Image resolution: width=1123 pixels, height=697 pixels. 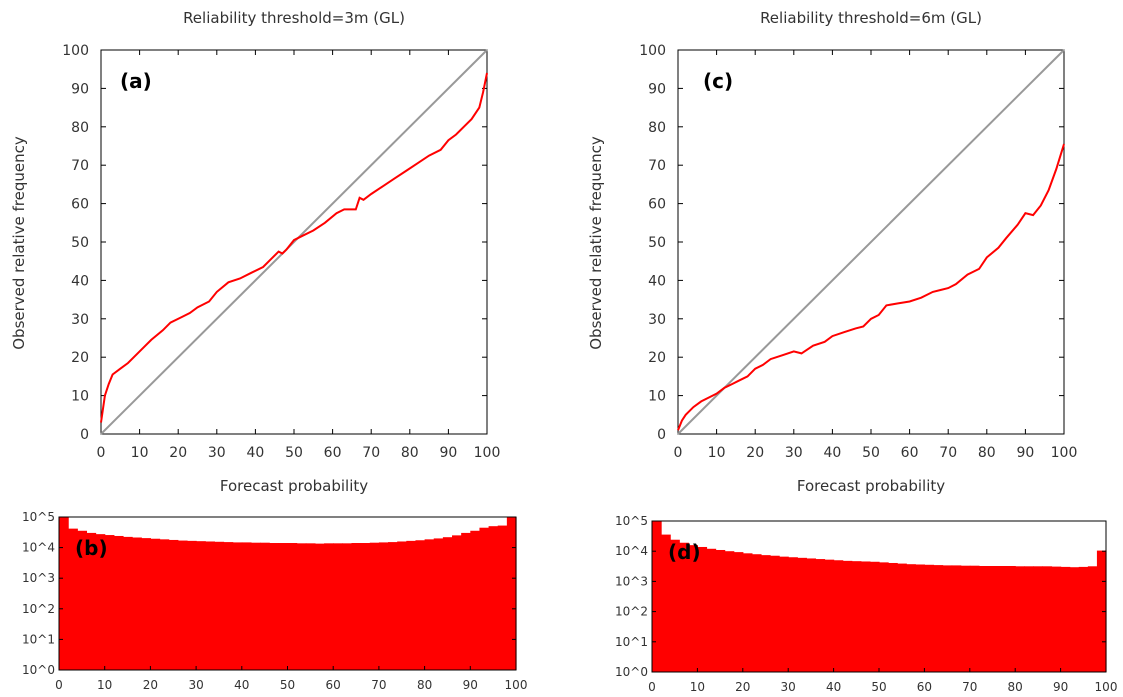 I want to click on reliability-curve, so click(x=871, y=287).